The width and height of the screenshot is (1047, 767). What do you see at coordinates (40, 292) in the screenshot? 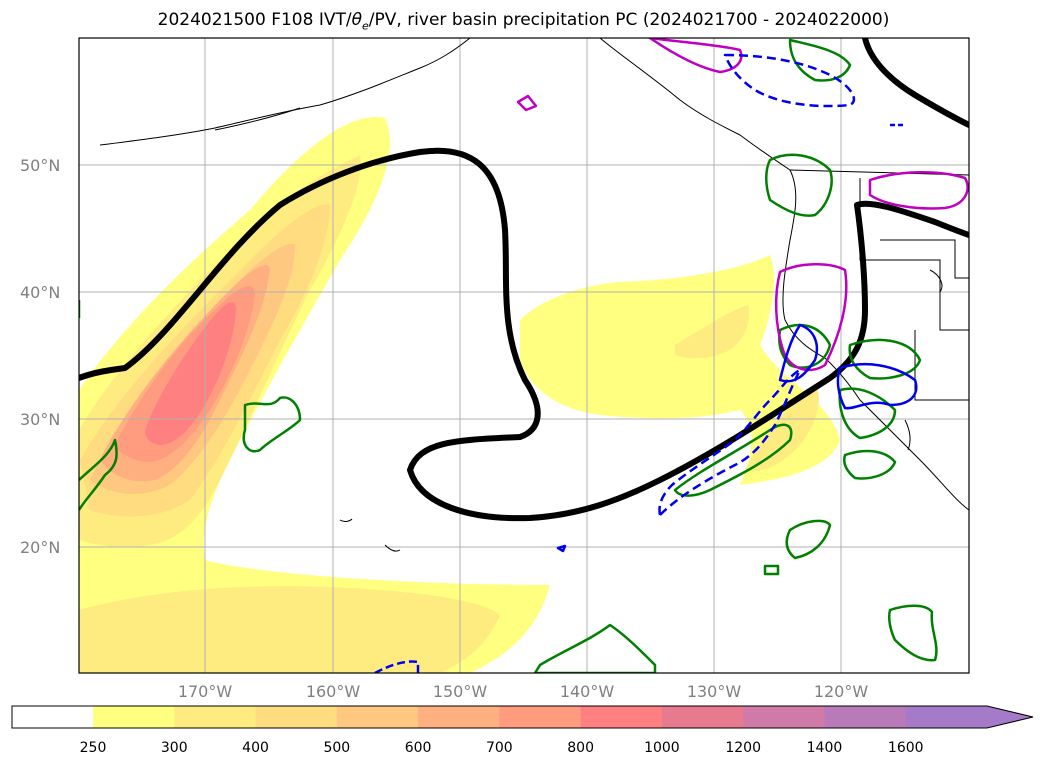
I see `lat-label-40: 40°N` at bounding box center [40, 292].